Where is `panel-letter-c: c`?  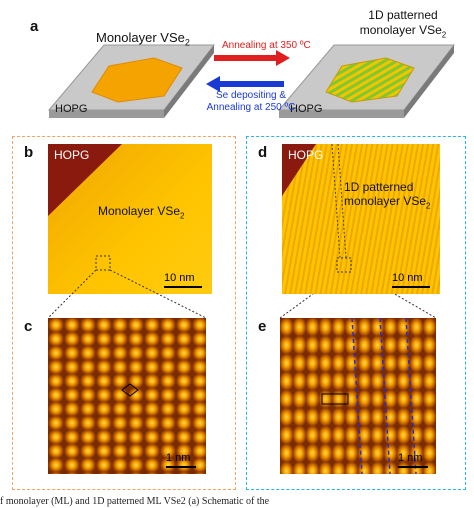 panel-letter-c: c is located at coordinates (28, 326).